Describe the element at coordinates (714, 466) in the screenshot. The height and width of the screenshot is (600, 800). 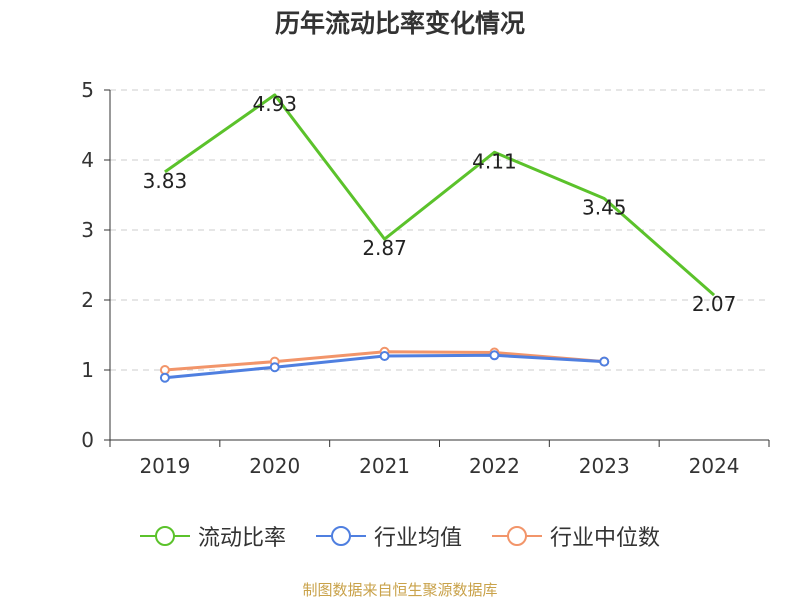
I see `x-tick-label: 2024` at that location.